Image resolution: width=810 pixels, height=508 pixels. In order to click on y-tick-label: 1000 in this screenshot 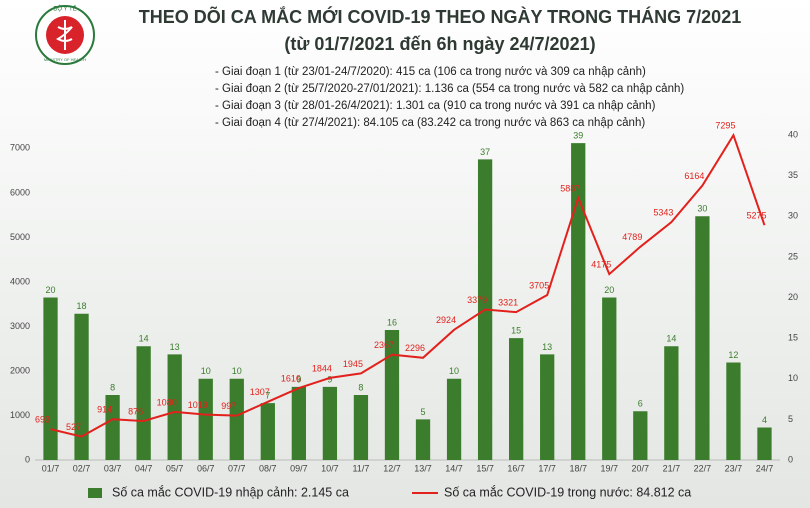, I will do `click(20, 415)`.